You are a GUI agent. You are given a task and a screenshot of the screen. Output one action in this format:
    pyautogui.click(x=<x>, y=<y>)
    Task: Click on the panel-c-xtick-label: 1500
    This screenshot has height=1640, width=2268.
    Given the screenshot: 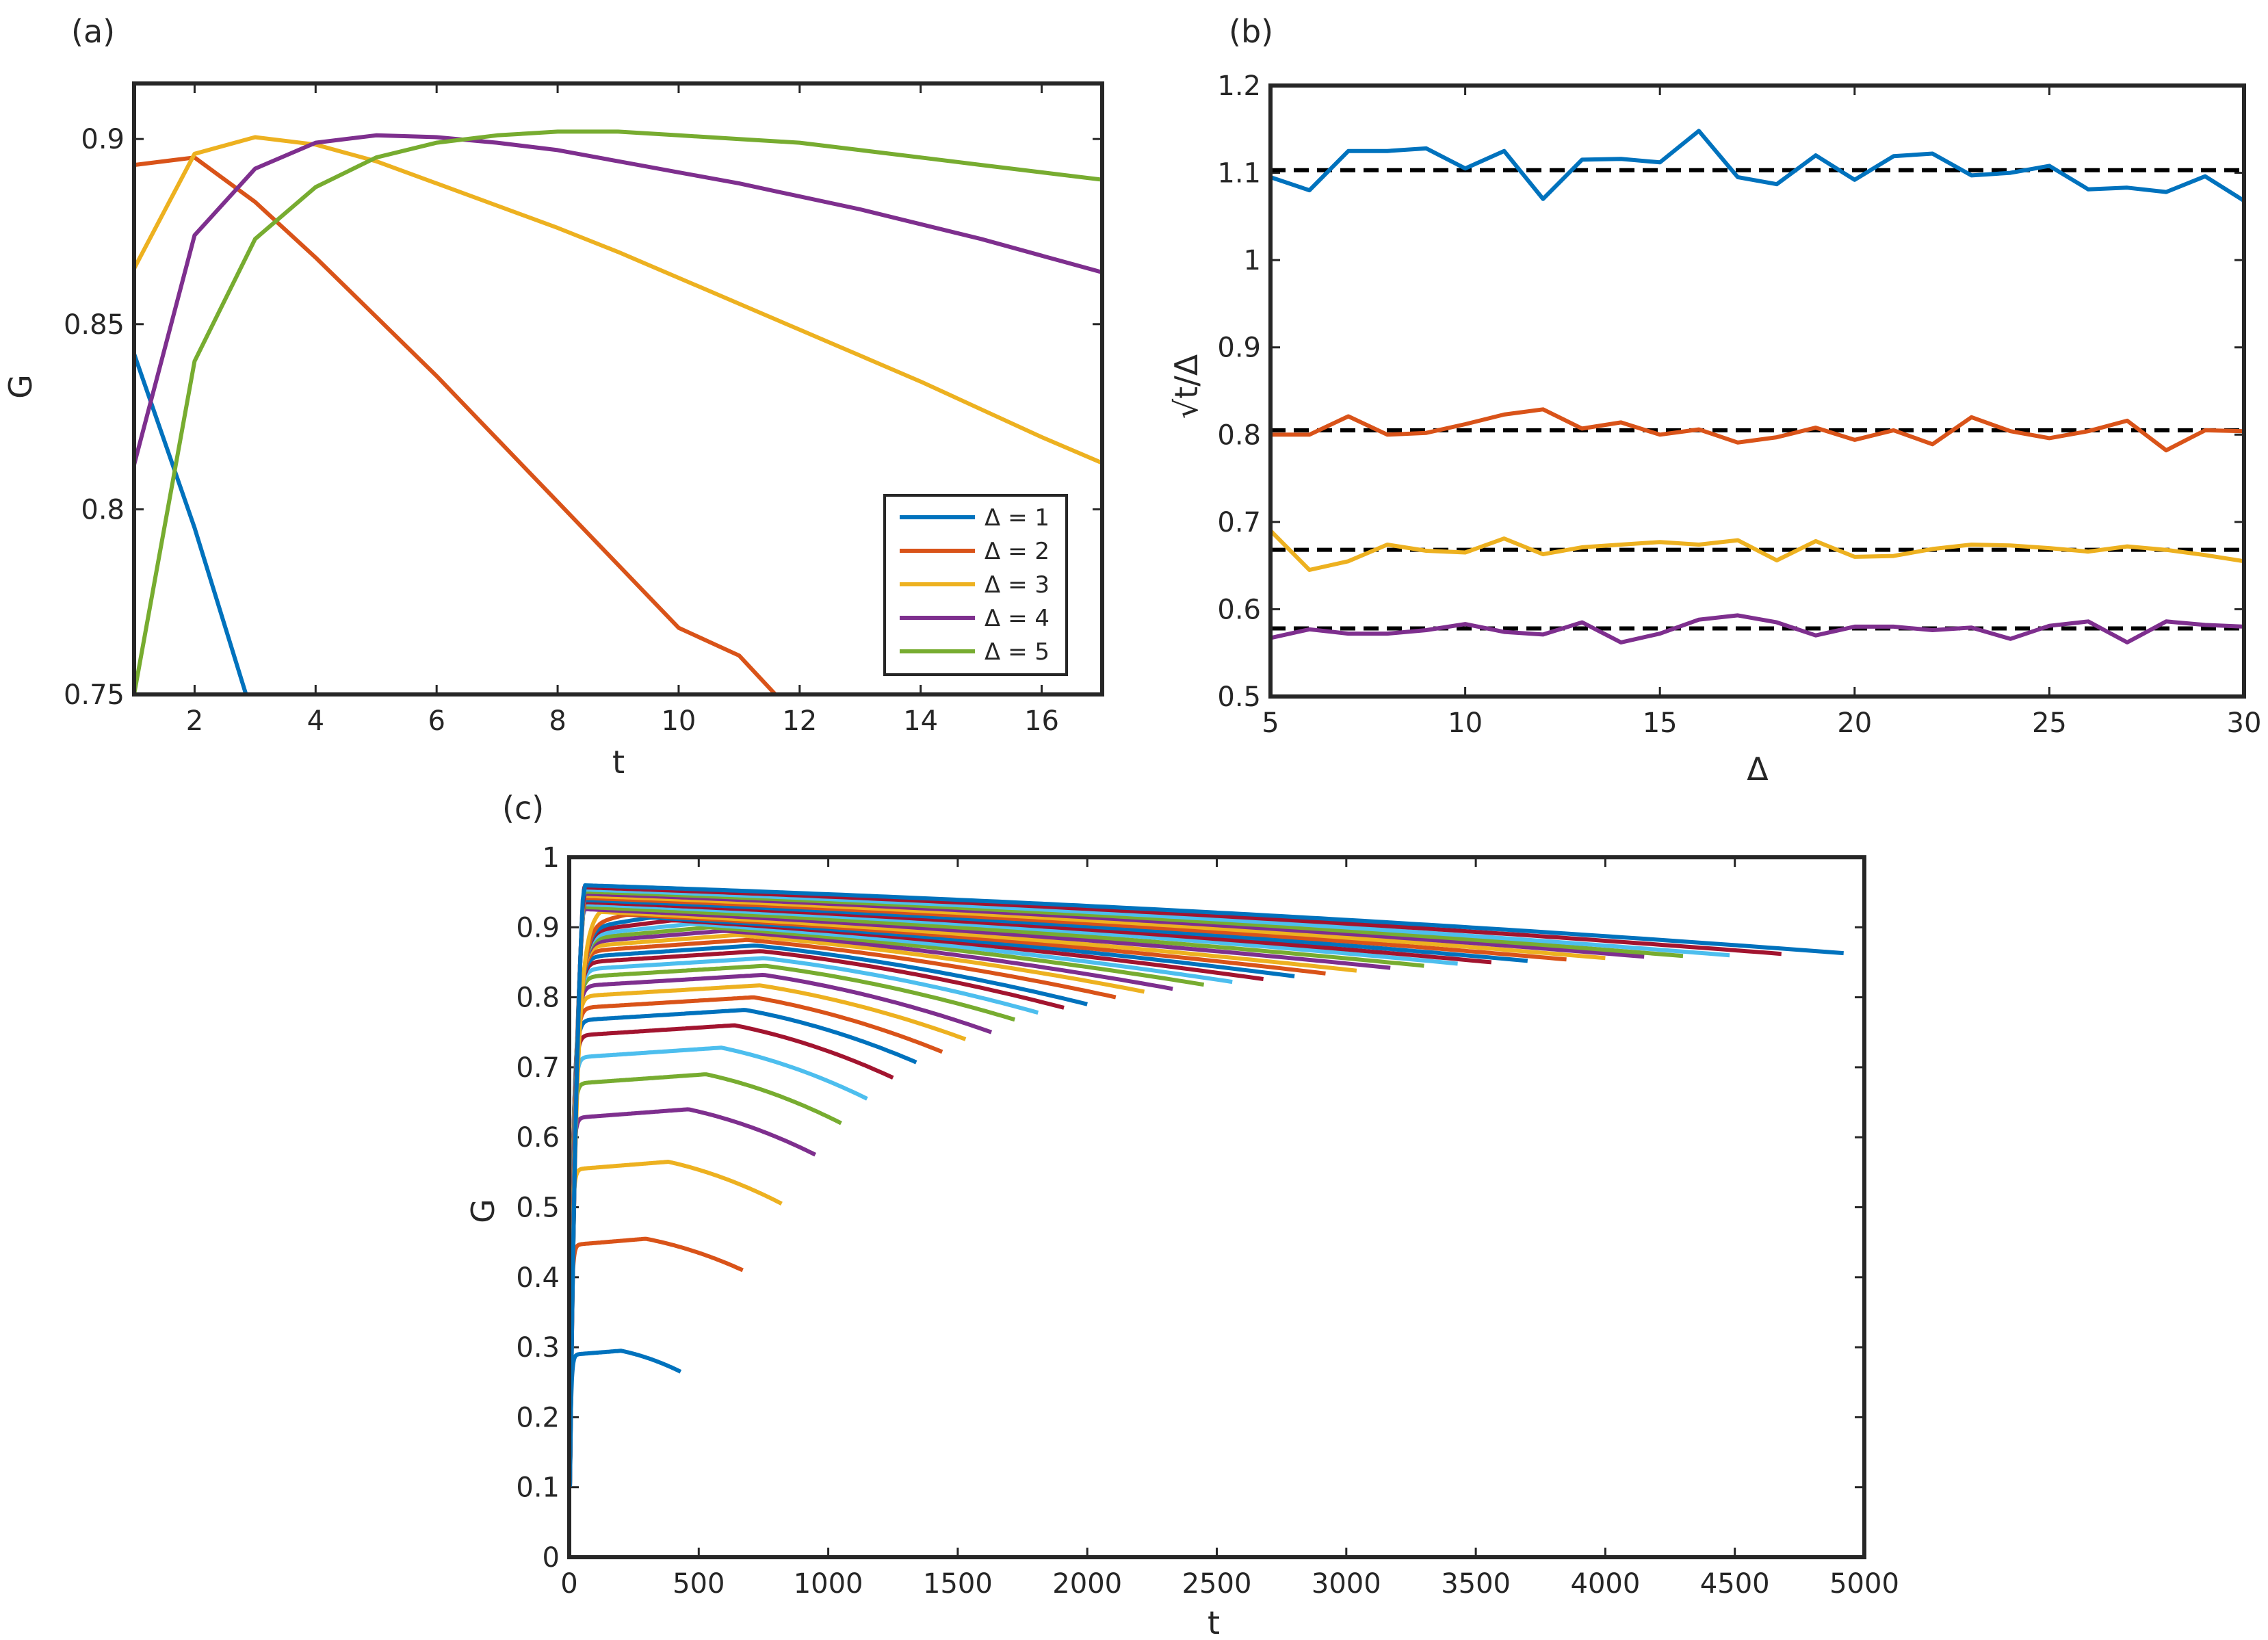 What is the action you would take?
    pyautogui.click(x=958, y=1584)
    